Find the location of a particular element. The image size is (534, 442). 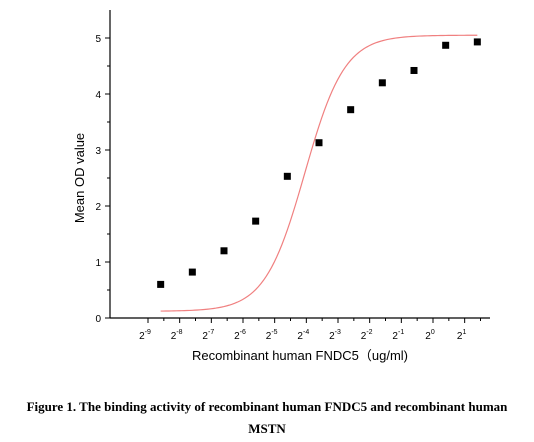

x-tick-label: 21 is located at coordinates (462, 335).